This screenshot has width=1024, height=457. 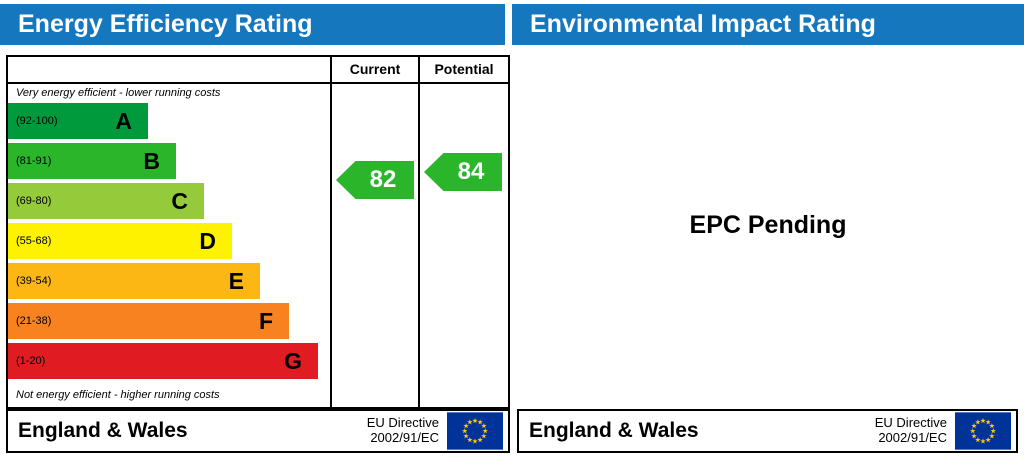 What do you see at coordinates (34, 201) in the screenshot?
I see `band-range-label: (69-80)` at bounding box center [34, 201].